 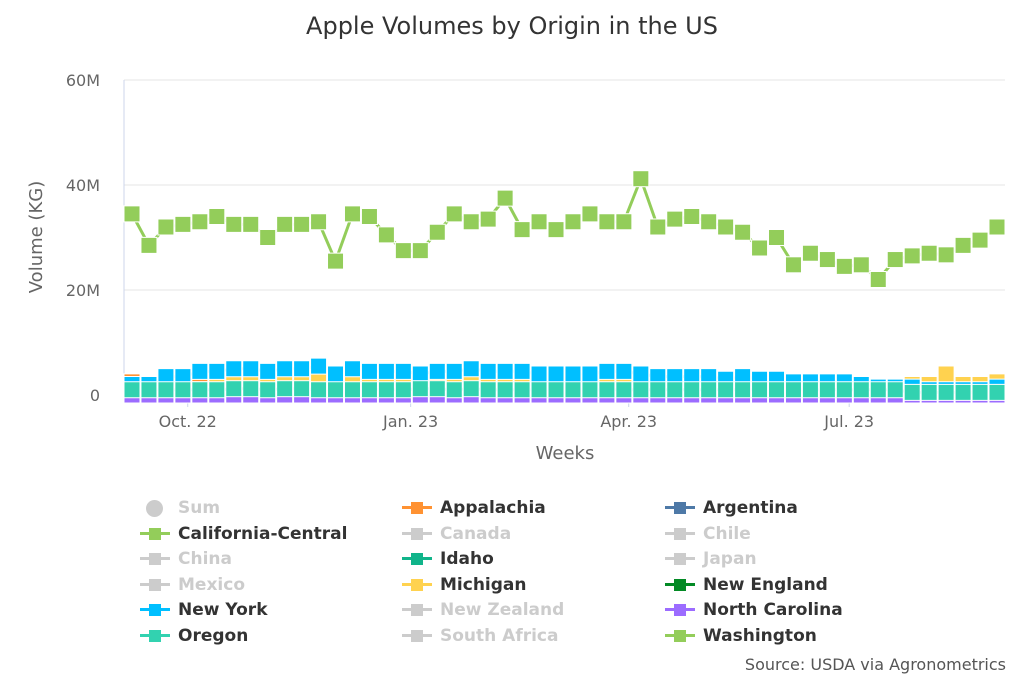 What do you see at coordinates (483, 585) in the screenshot?
I see `legend-label: Michigan` at bounding box center [483, 585].